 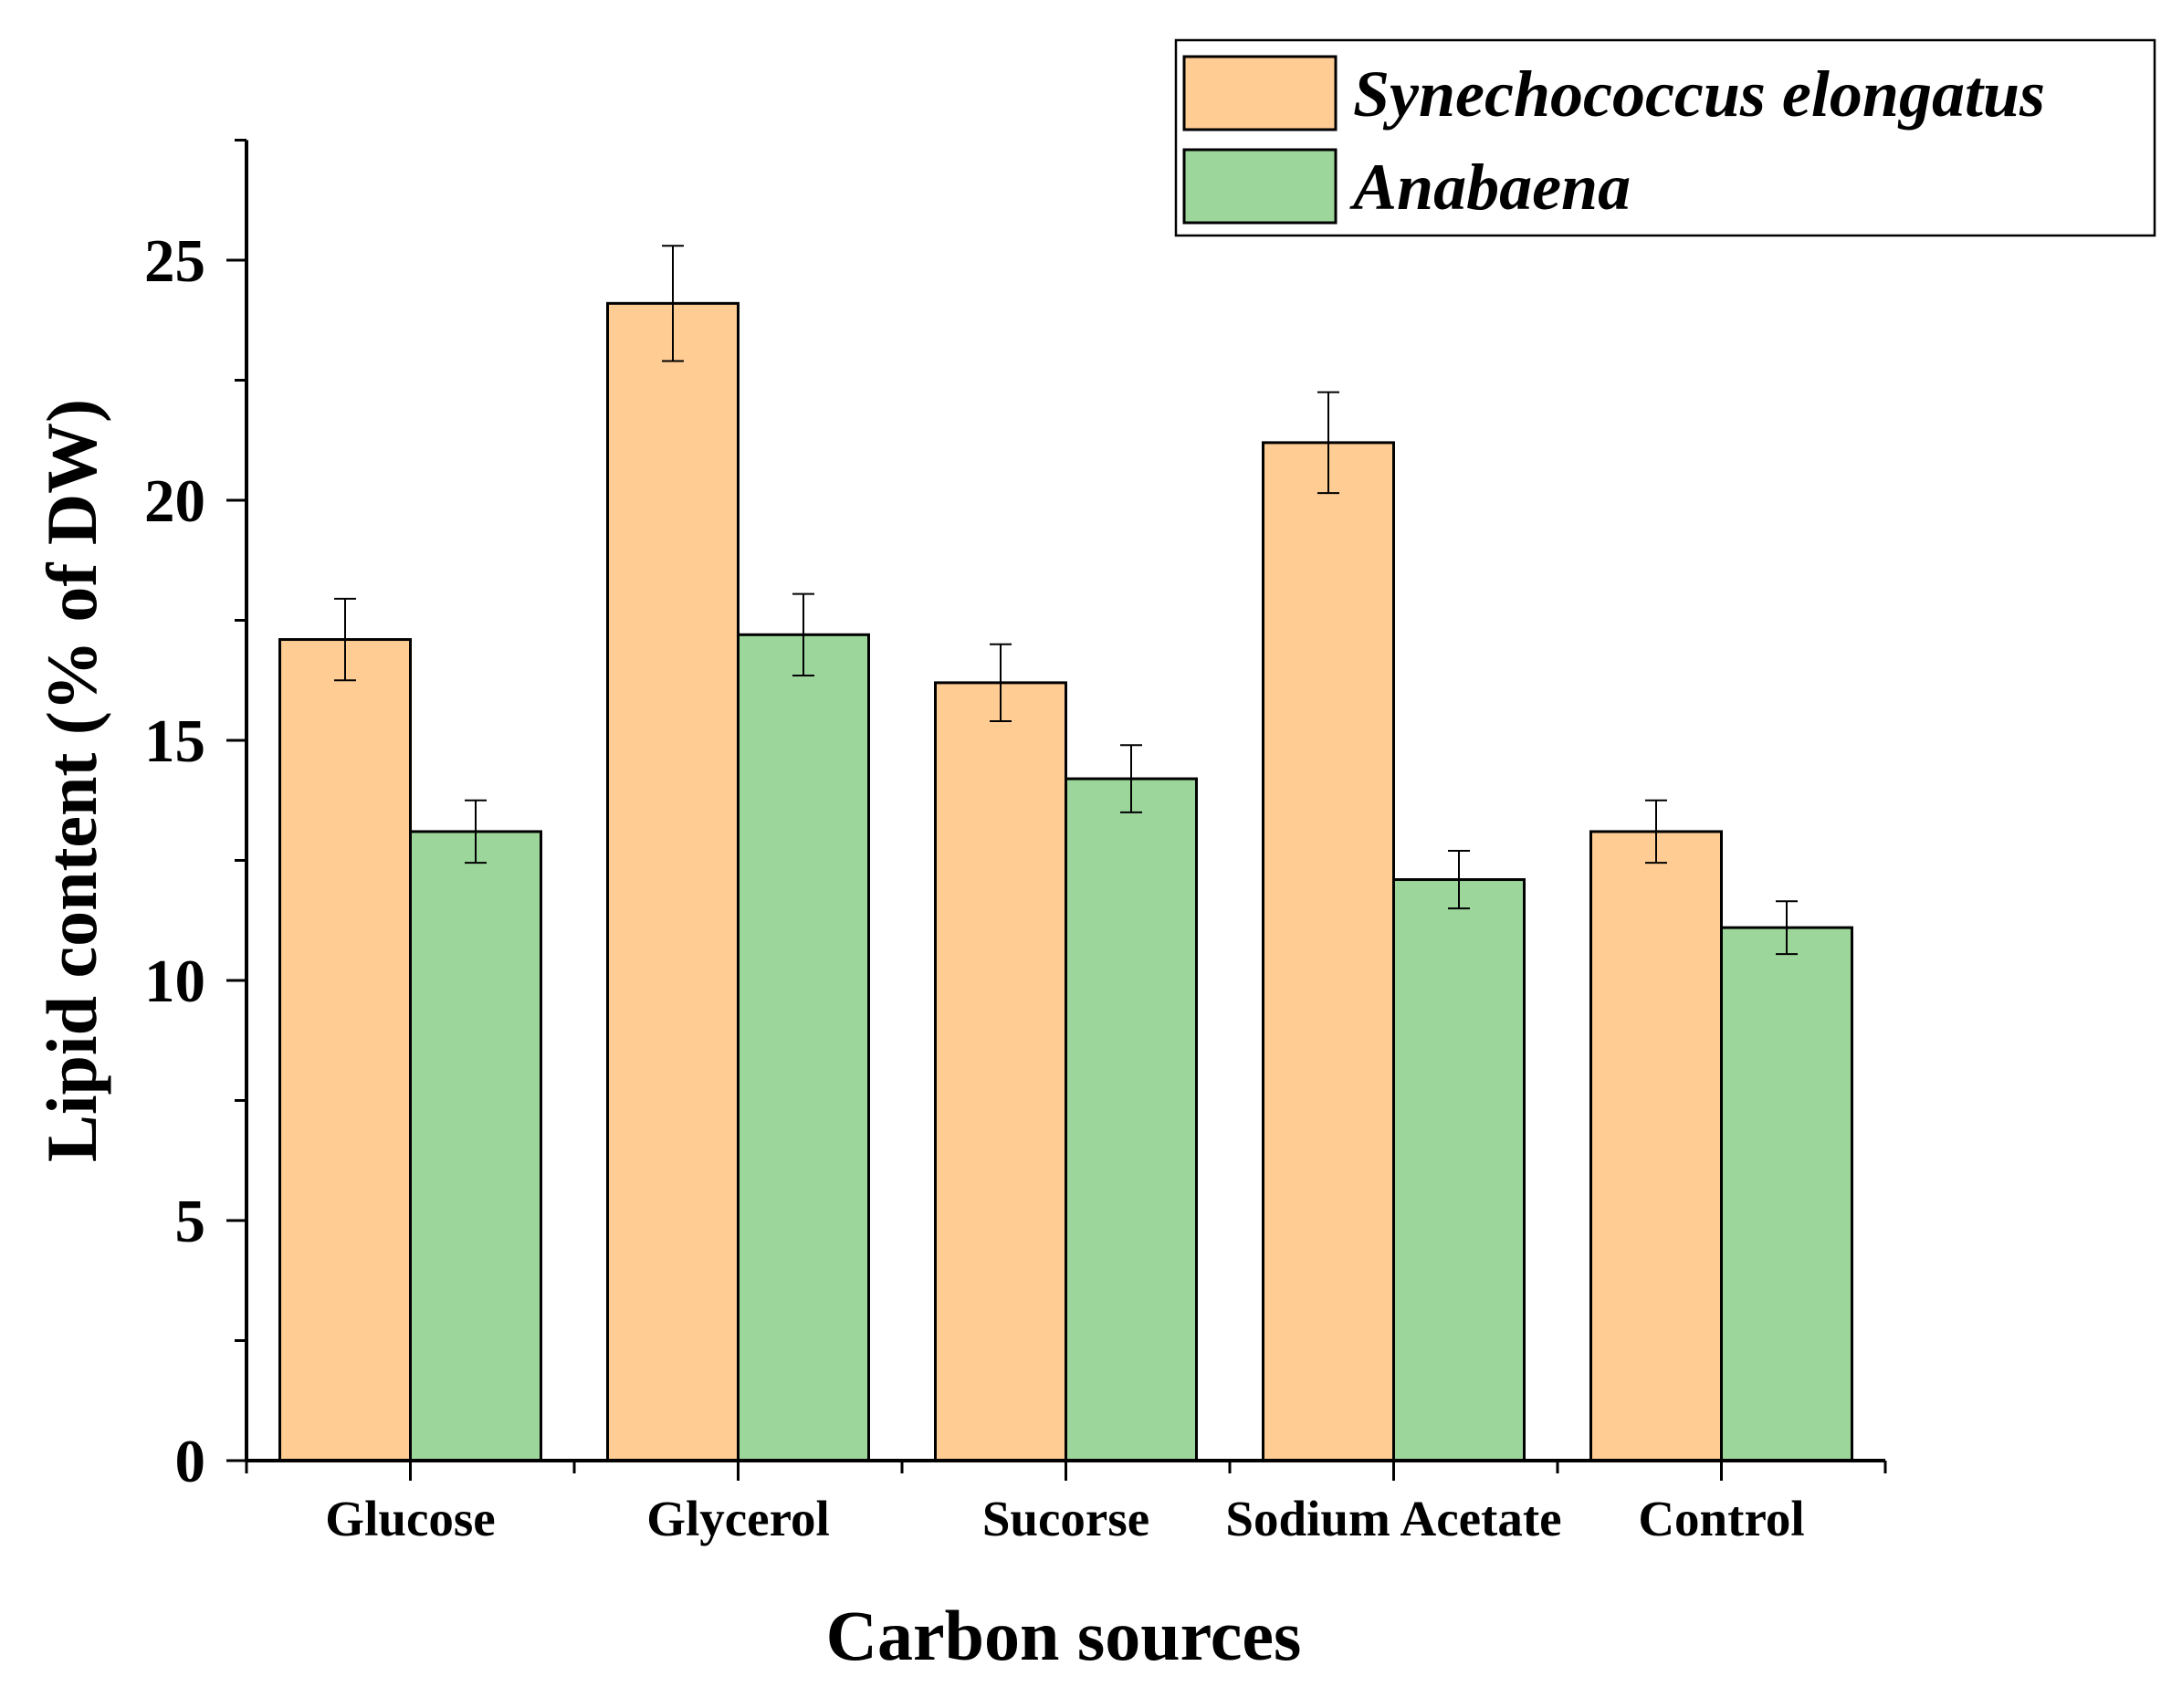 What do you see at coordinates (1131, 779) in the screenshot?
I see `error-bar-sucorse-anabaena` at bounding box center [1131, 779].